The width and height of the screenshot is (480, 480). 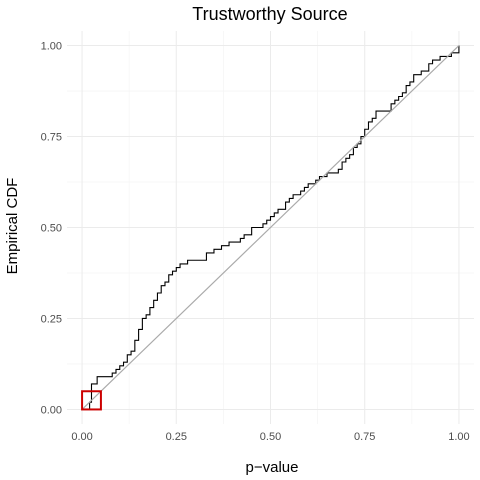 I want to click on x-tick-label: 0.50, so click(x=270, y=437).